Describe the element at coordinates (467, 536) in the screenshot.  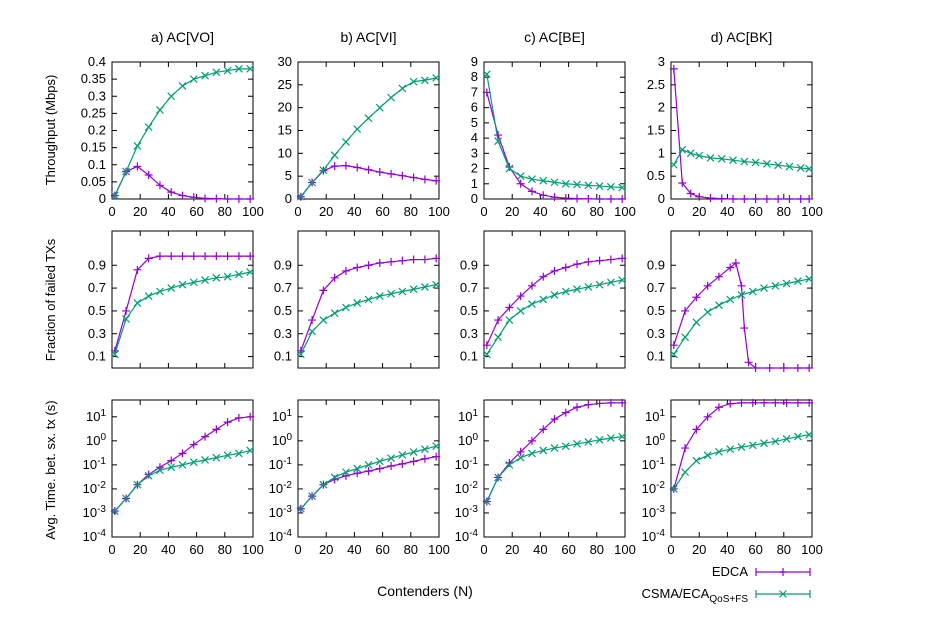
I see `y-tick-label: 10⁻⁴` at that location.